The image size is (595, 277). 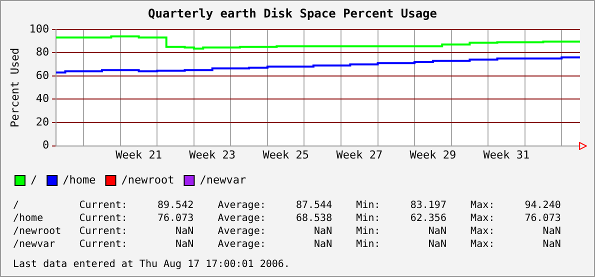 I want to click on y-tick-label: 80, so click(x=43, y=52).